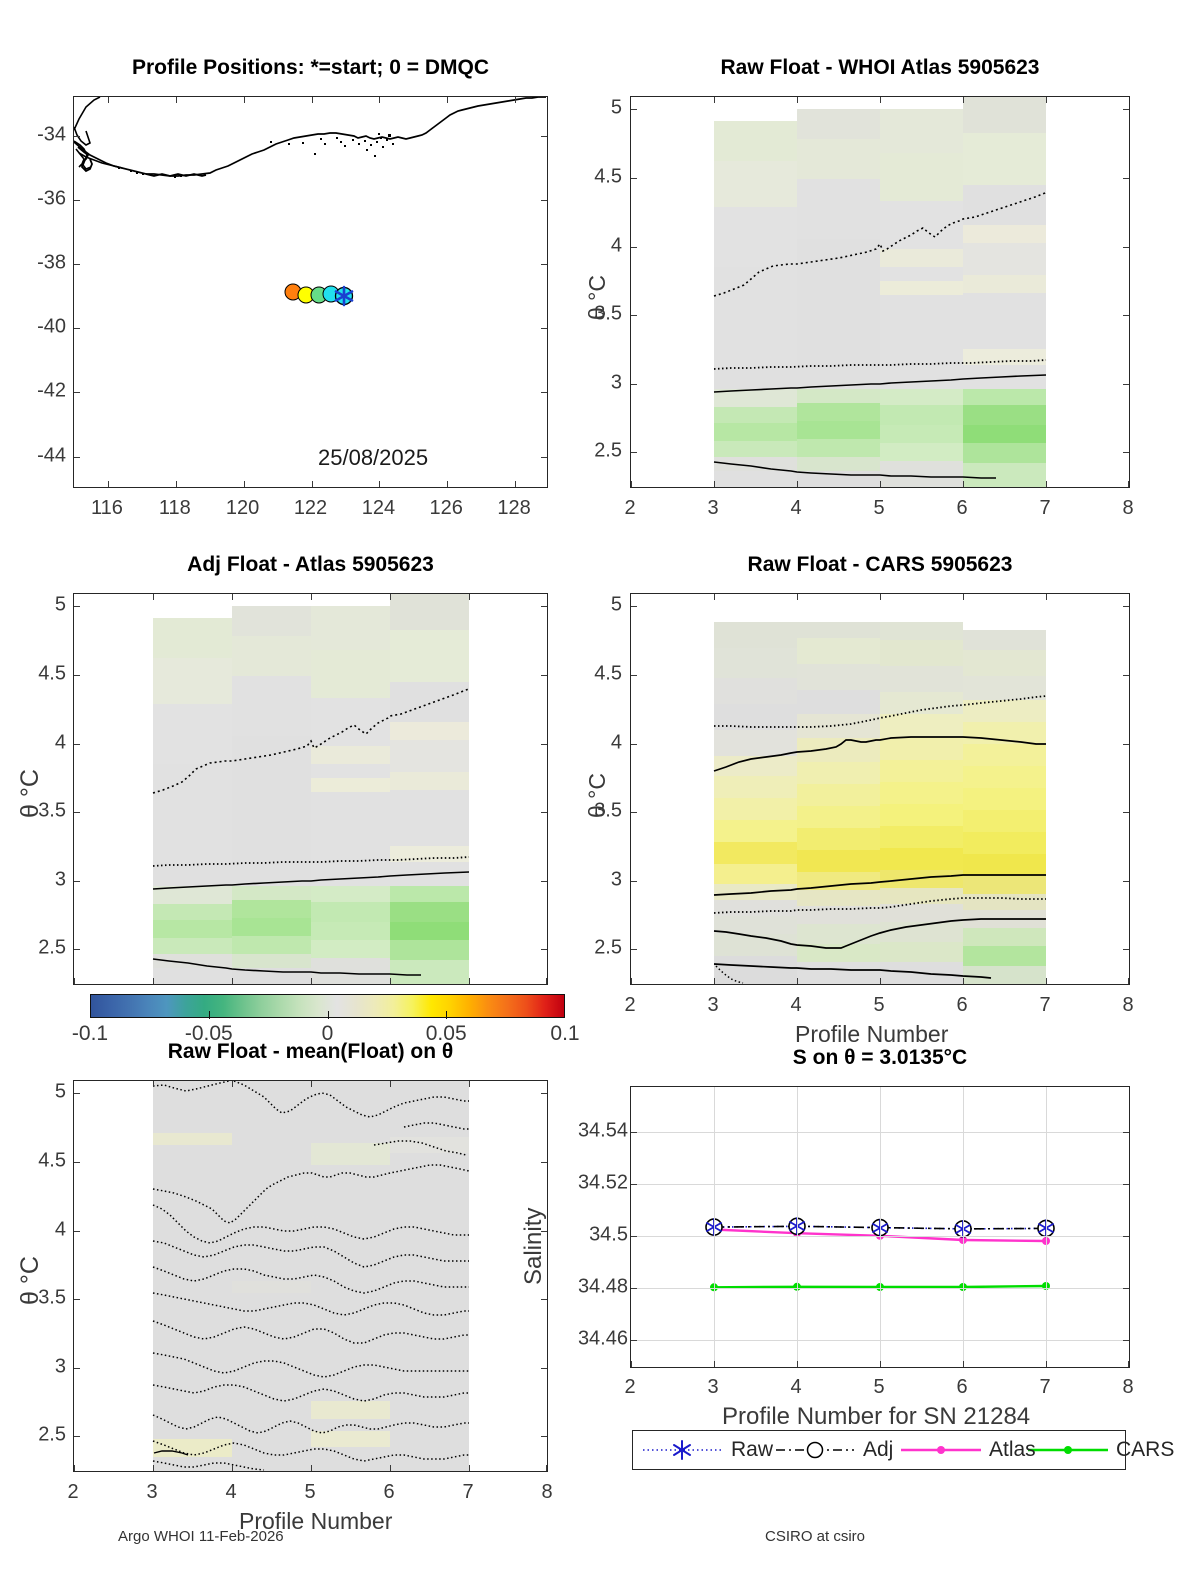  I want to click on map-panel-title: Profile Positions: *=start; 0 = DMQC, so click(310, 67).